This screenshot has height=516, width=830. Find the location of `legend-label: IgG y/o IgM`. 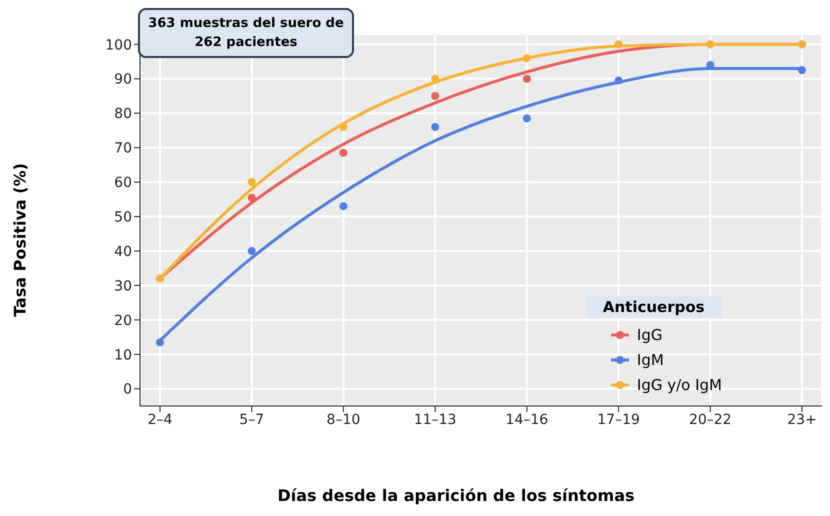

legend-label: IgG y/o IgM is located at coordinates (679, 385).